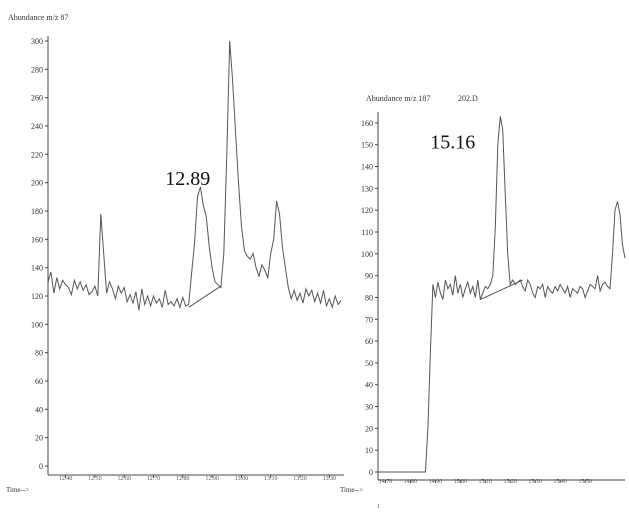 Image resolution: width=629 pixels, height=515 pixels. Describe the element at coordinates (369, 319) in the screenshot. I see `y-tick-label: 70` at that location.